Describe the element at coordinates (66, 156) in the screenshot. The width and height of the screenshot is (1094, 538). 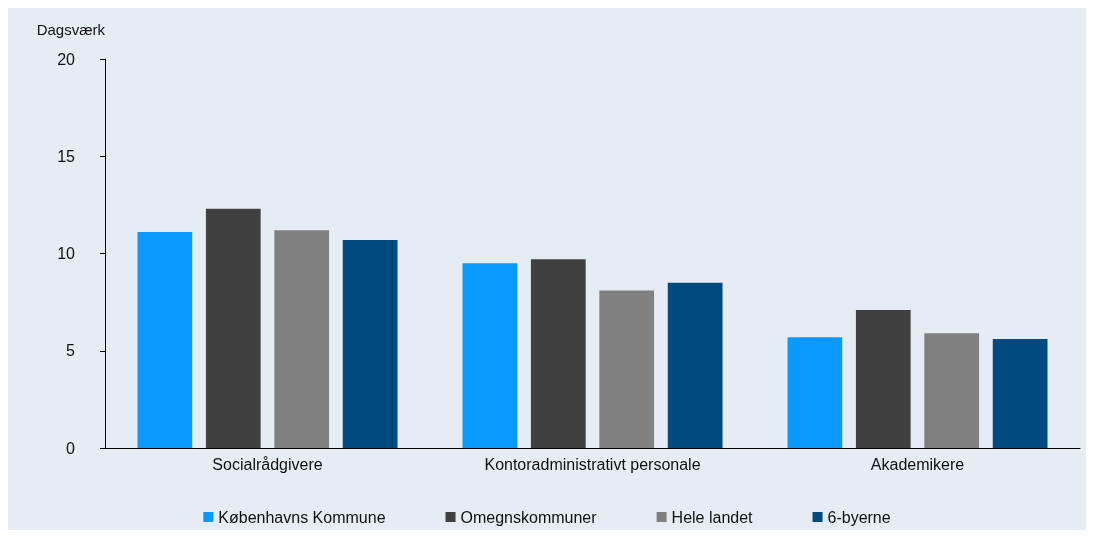
I see `y-tick-label: 15` at that location.